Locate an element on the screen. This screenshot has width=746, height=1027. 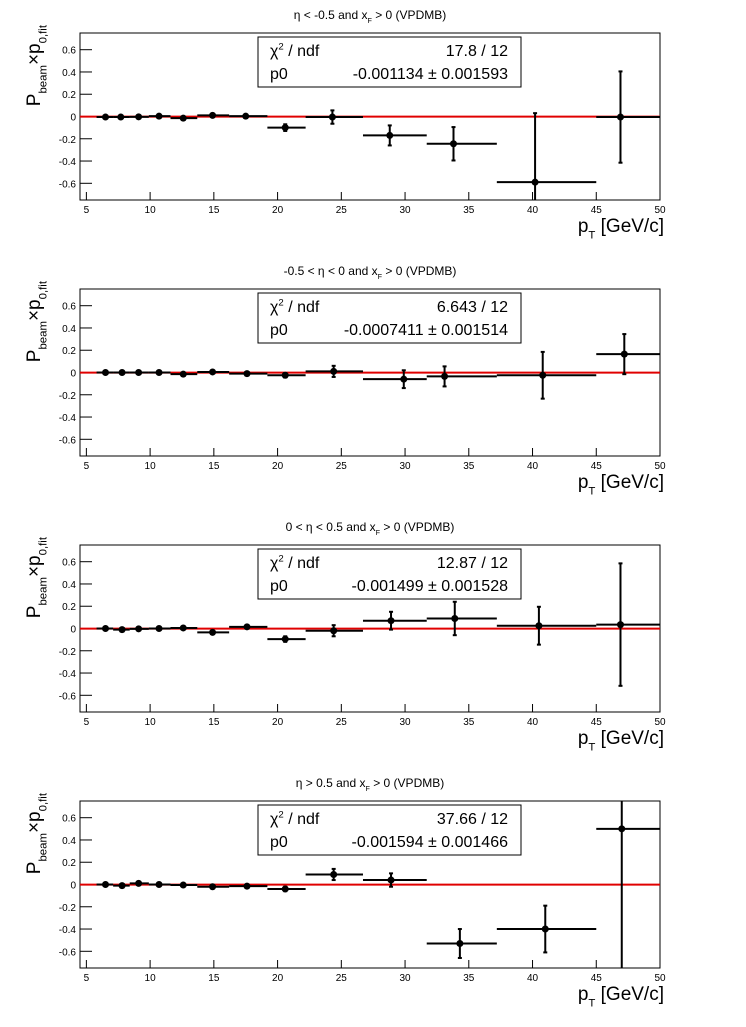
stats-value: -0.001499 ± 0.001528 is located at coordinates (430, 586).